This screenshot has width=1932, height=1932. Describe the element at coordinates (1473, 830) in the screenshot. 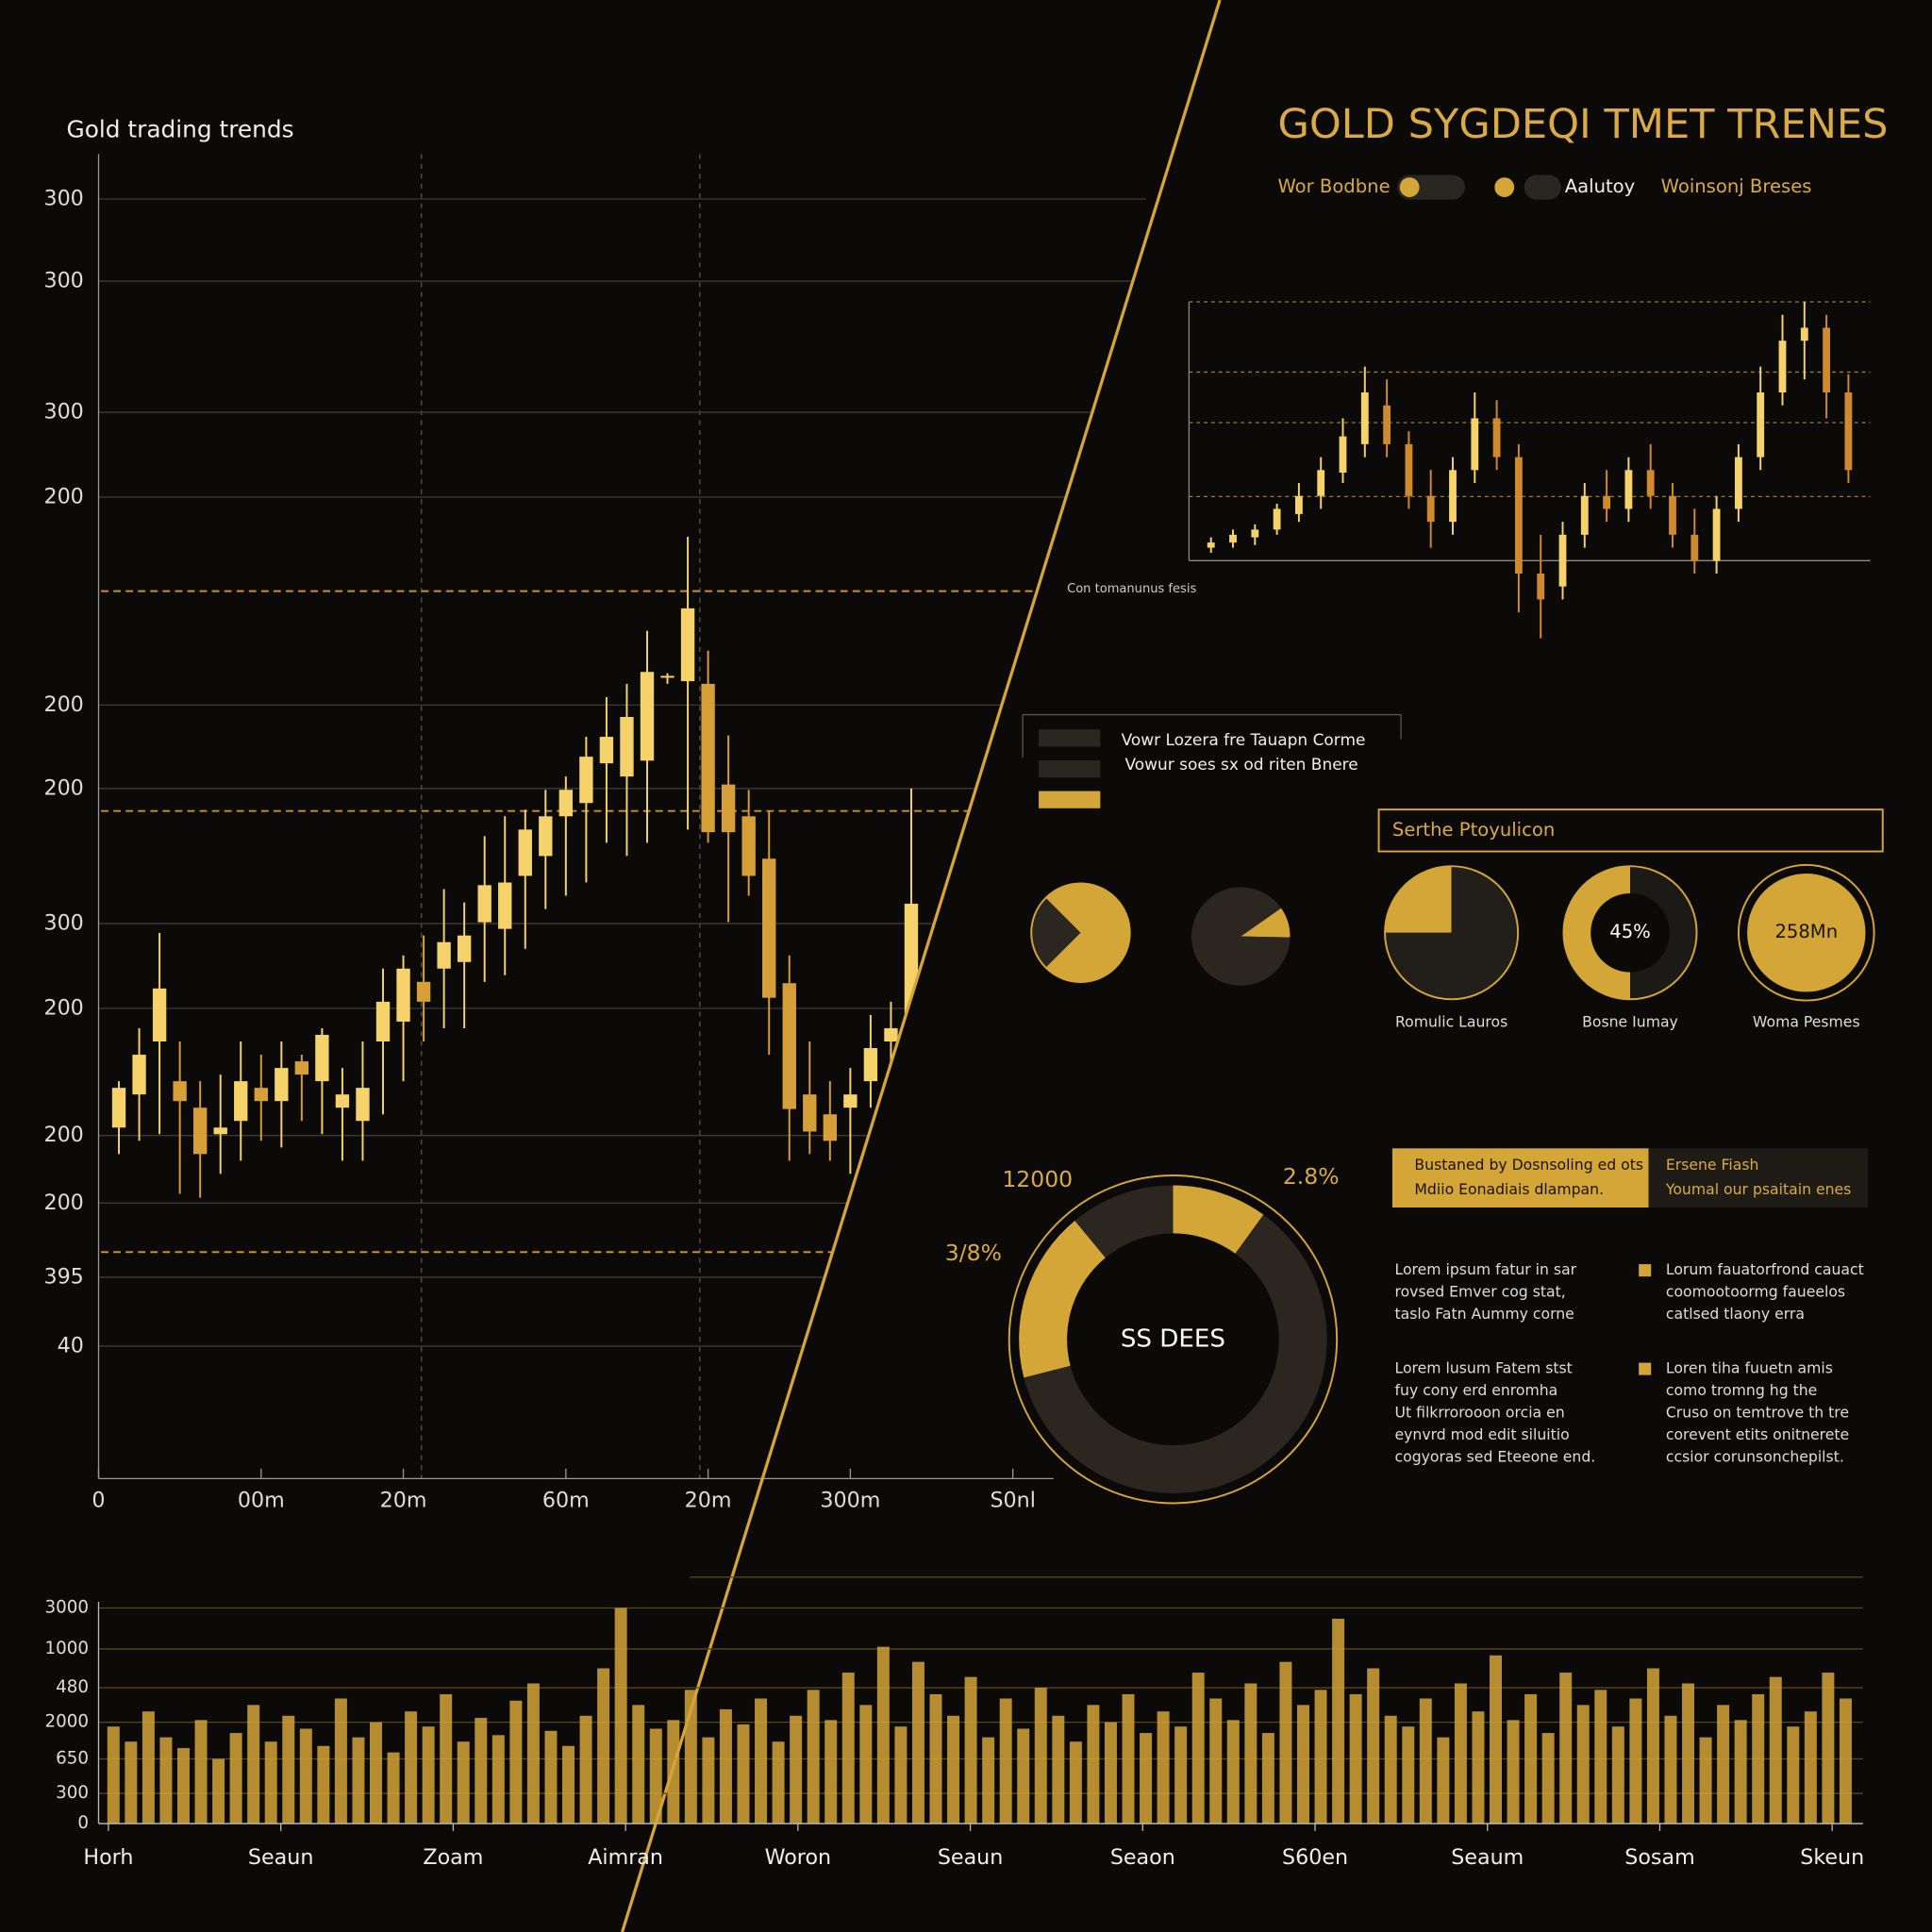

I see `panel-title: Serthe Ptoyulicon` at that location.